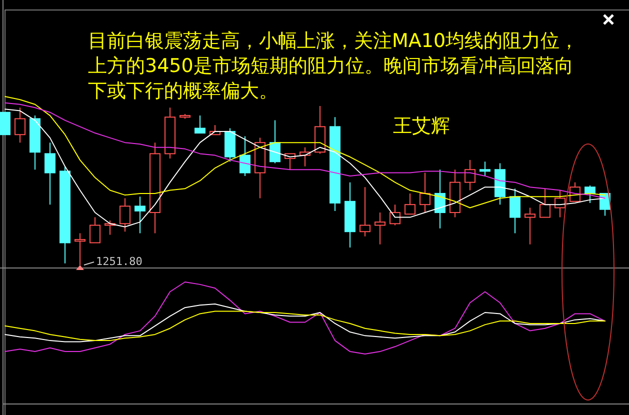 This screenshot has width=629, height=415. I want to click on text: 目前白银震荡走高，小幅上涨，关注MA10均线的阻力位，上方的3450是市场短期的阻力位。晚间市场看冲高回落向下或下行的概率偏大。, so click(334, 66).